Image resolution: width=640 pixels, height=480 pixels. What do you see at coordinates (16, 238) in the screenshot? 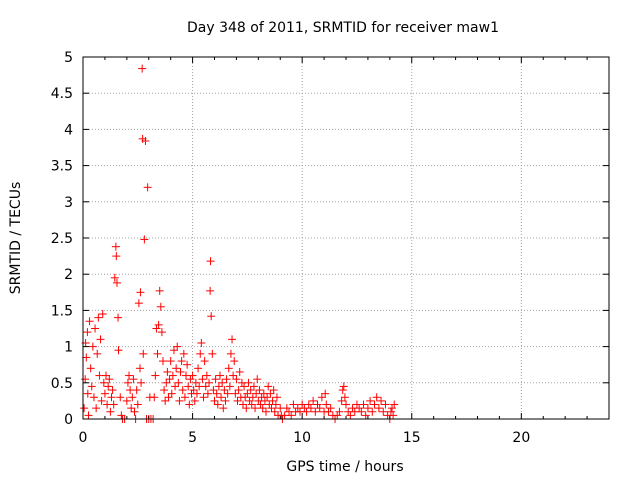
I see `y-axis-label: SRMTID / TECUs` at bounding box center [16, 238].